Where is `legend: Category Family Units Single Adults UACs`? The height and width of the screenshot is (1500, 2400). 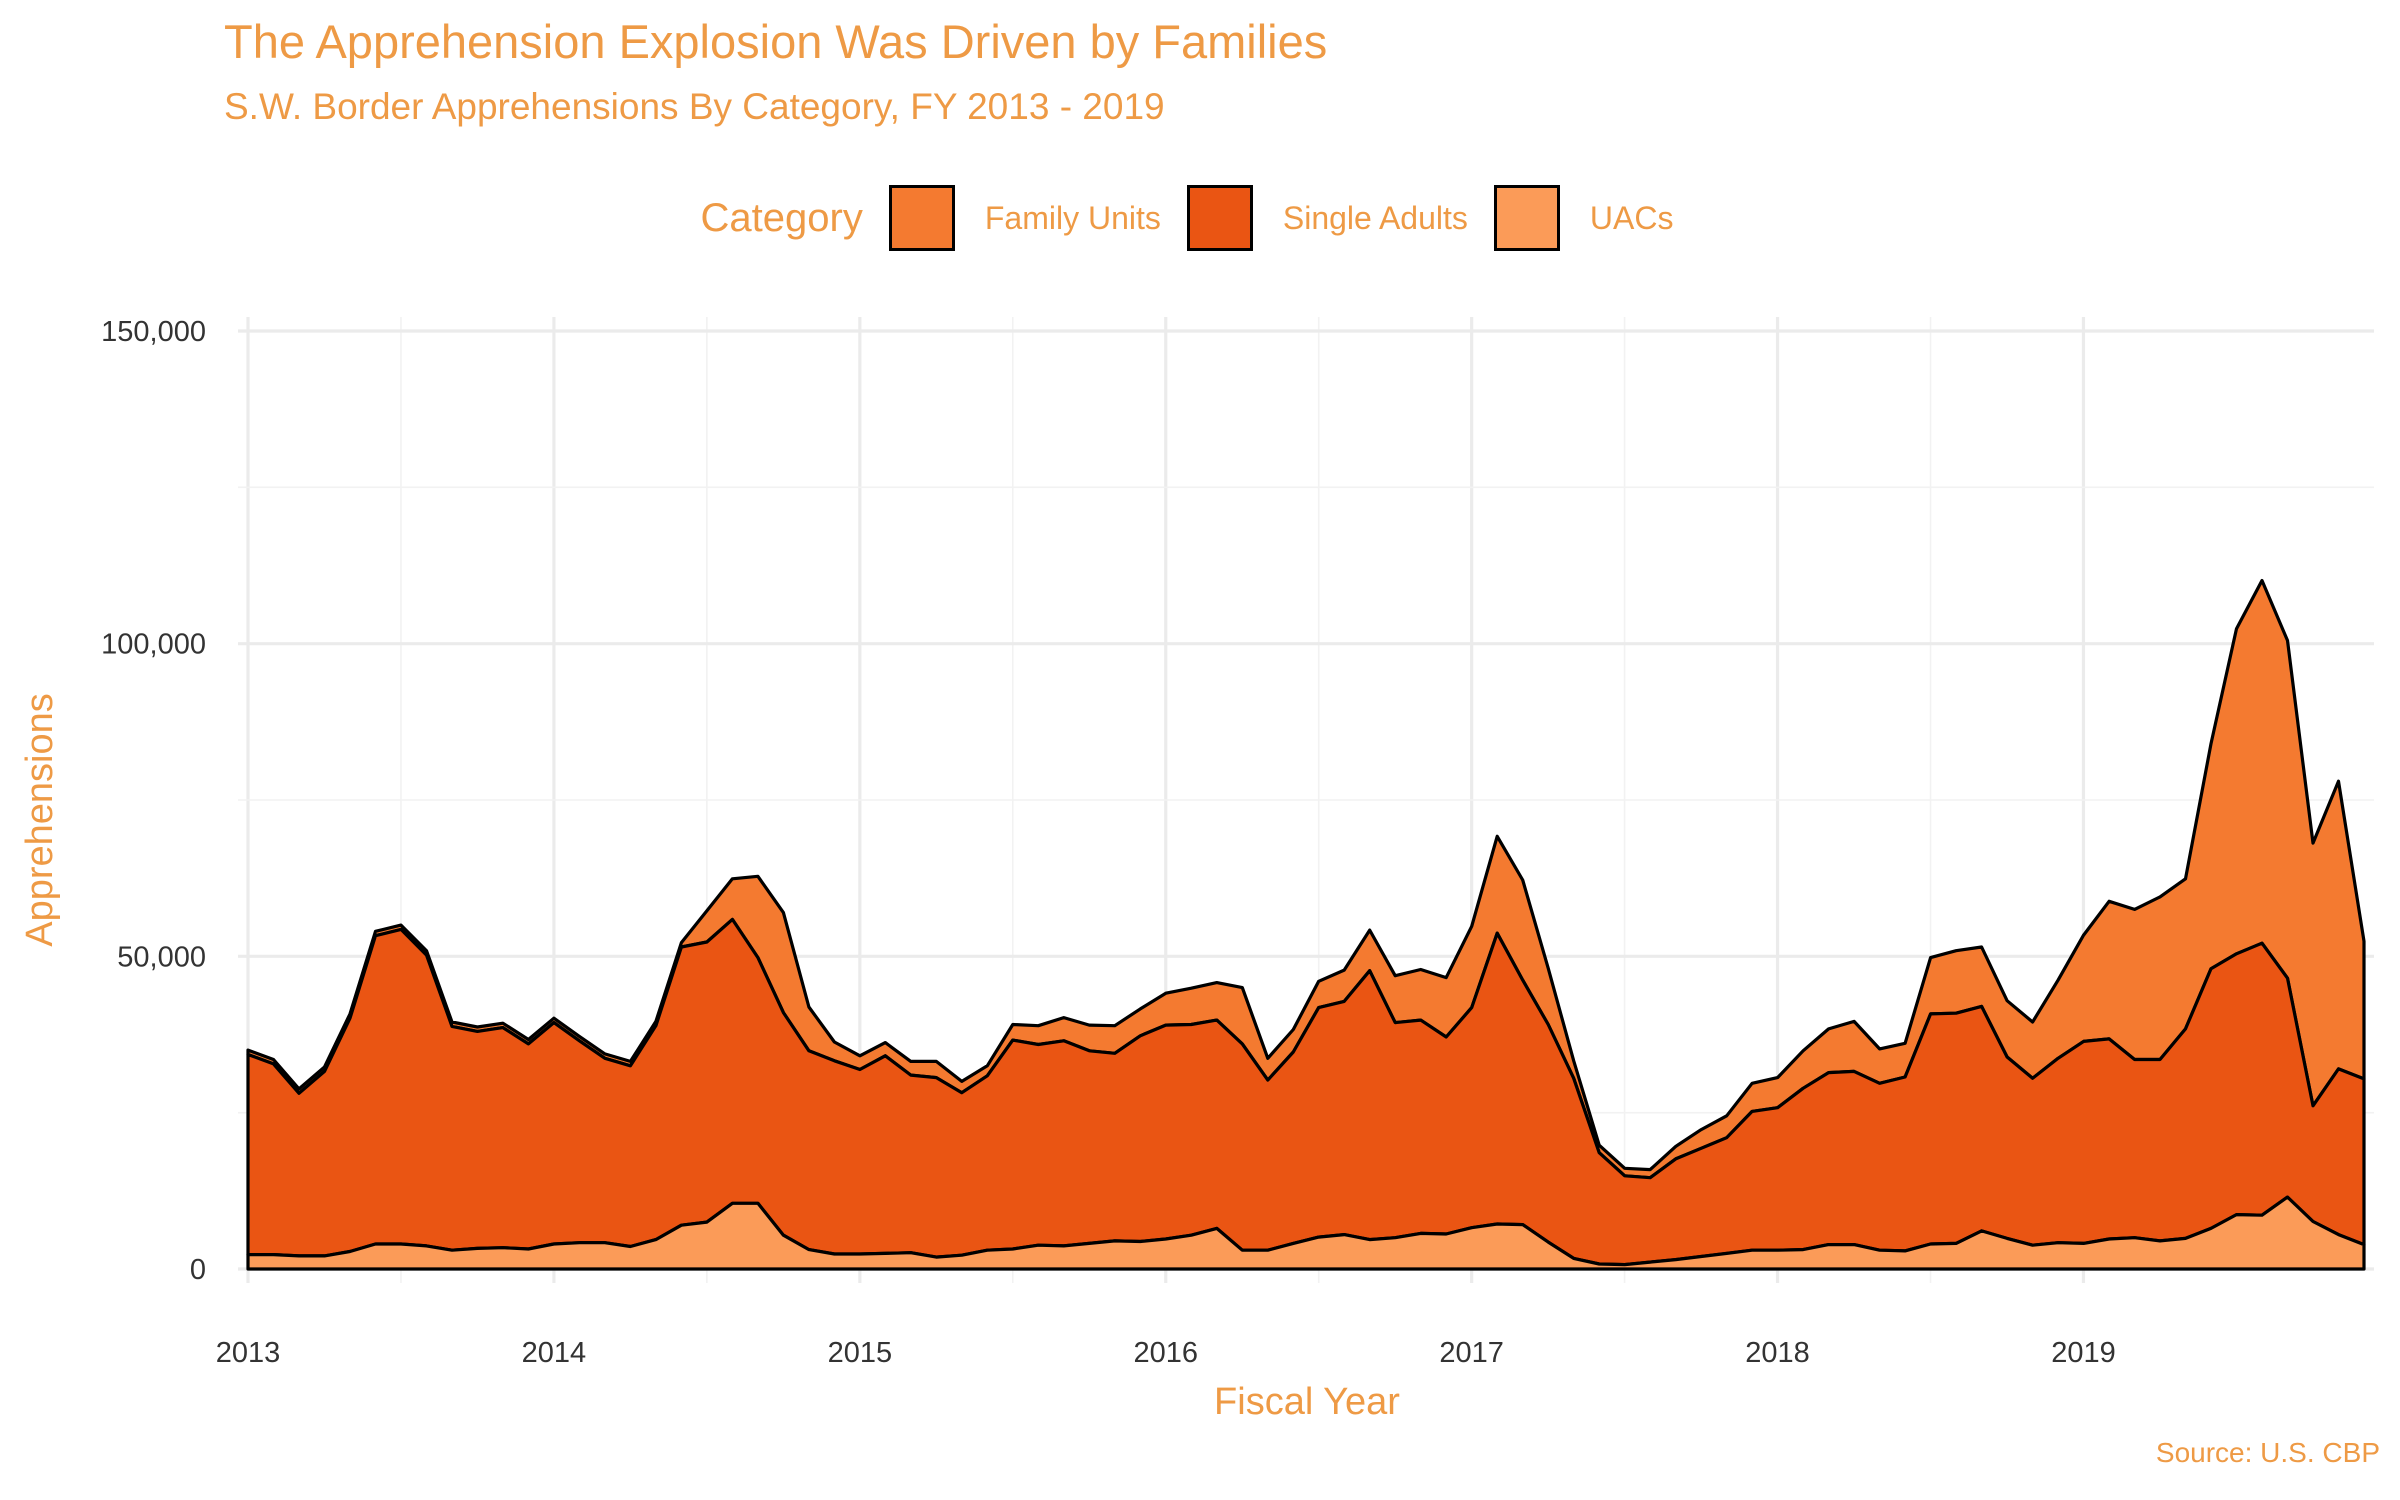
legend: Category Family Units Single Adults UACs is located at coordinates (1200, 218).